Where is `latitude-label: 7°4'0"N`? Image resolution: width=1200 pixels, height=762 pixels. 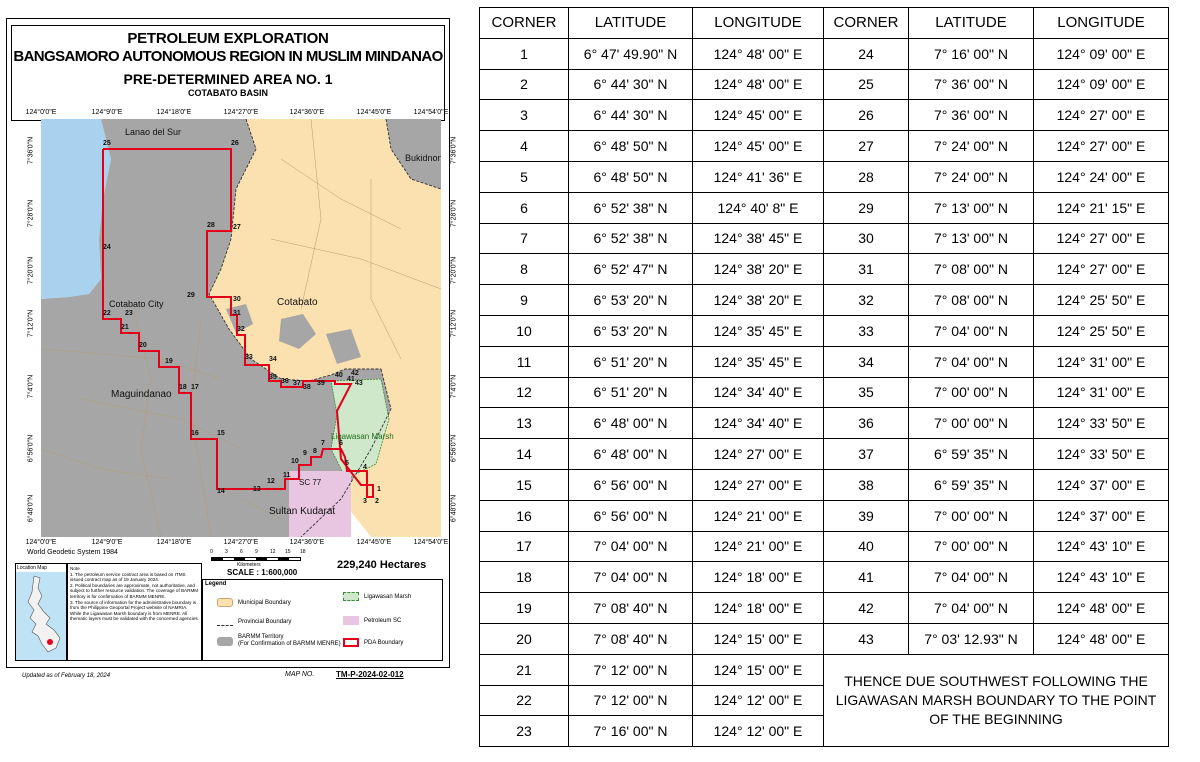
latitude-label: 7°4'0"N is located at coordinates (454, 386).